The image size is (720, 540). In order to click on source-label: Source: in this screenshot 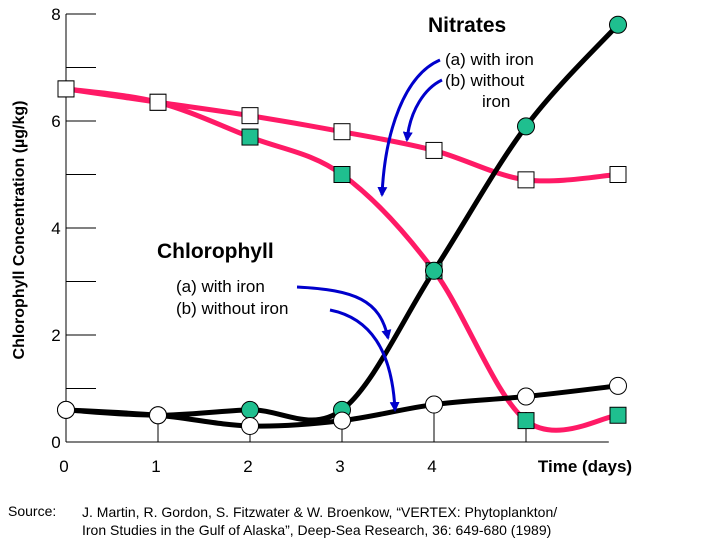, I will do `click(32, 511)`.